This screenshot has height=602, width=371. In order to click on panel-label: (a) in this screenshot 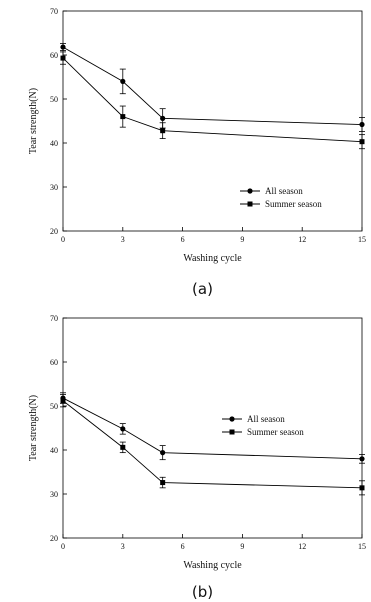, I will do `click(202, 289)`.